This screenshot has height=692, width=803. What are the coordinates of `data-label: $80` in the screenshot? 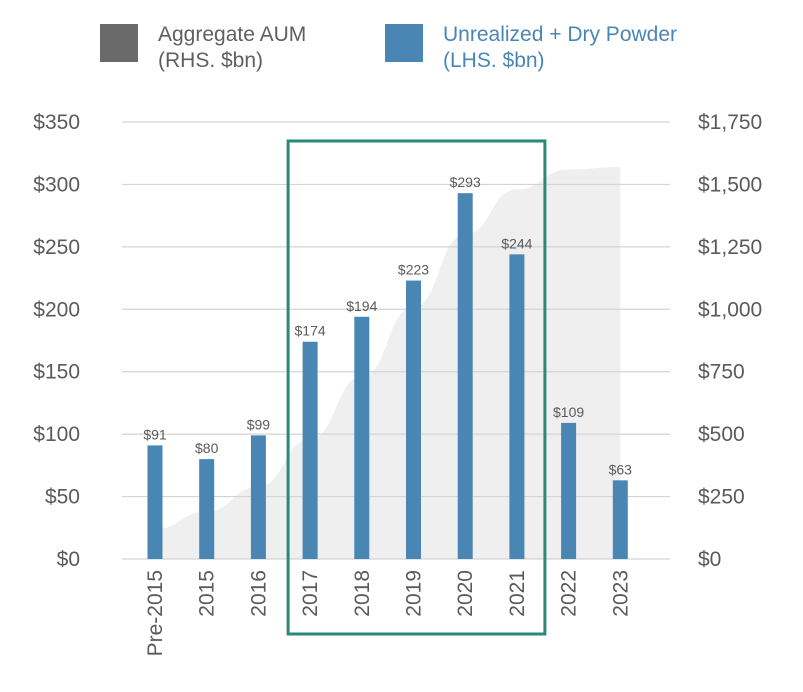 It's located at (207, 448).